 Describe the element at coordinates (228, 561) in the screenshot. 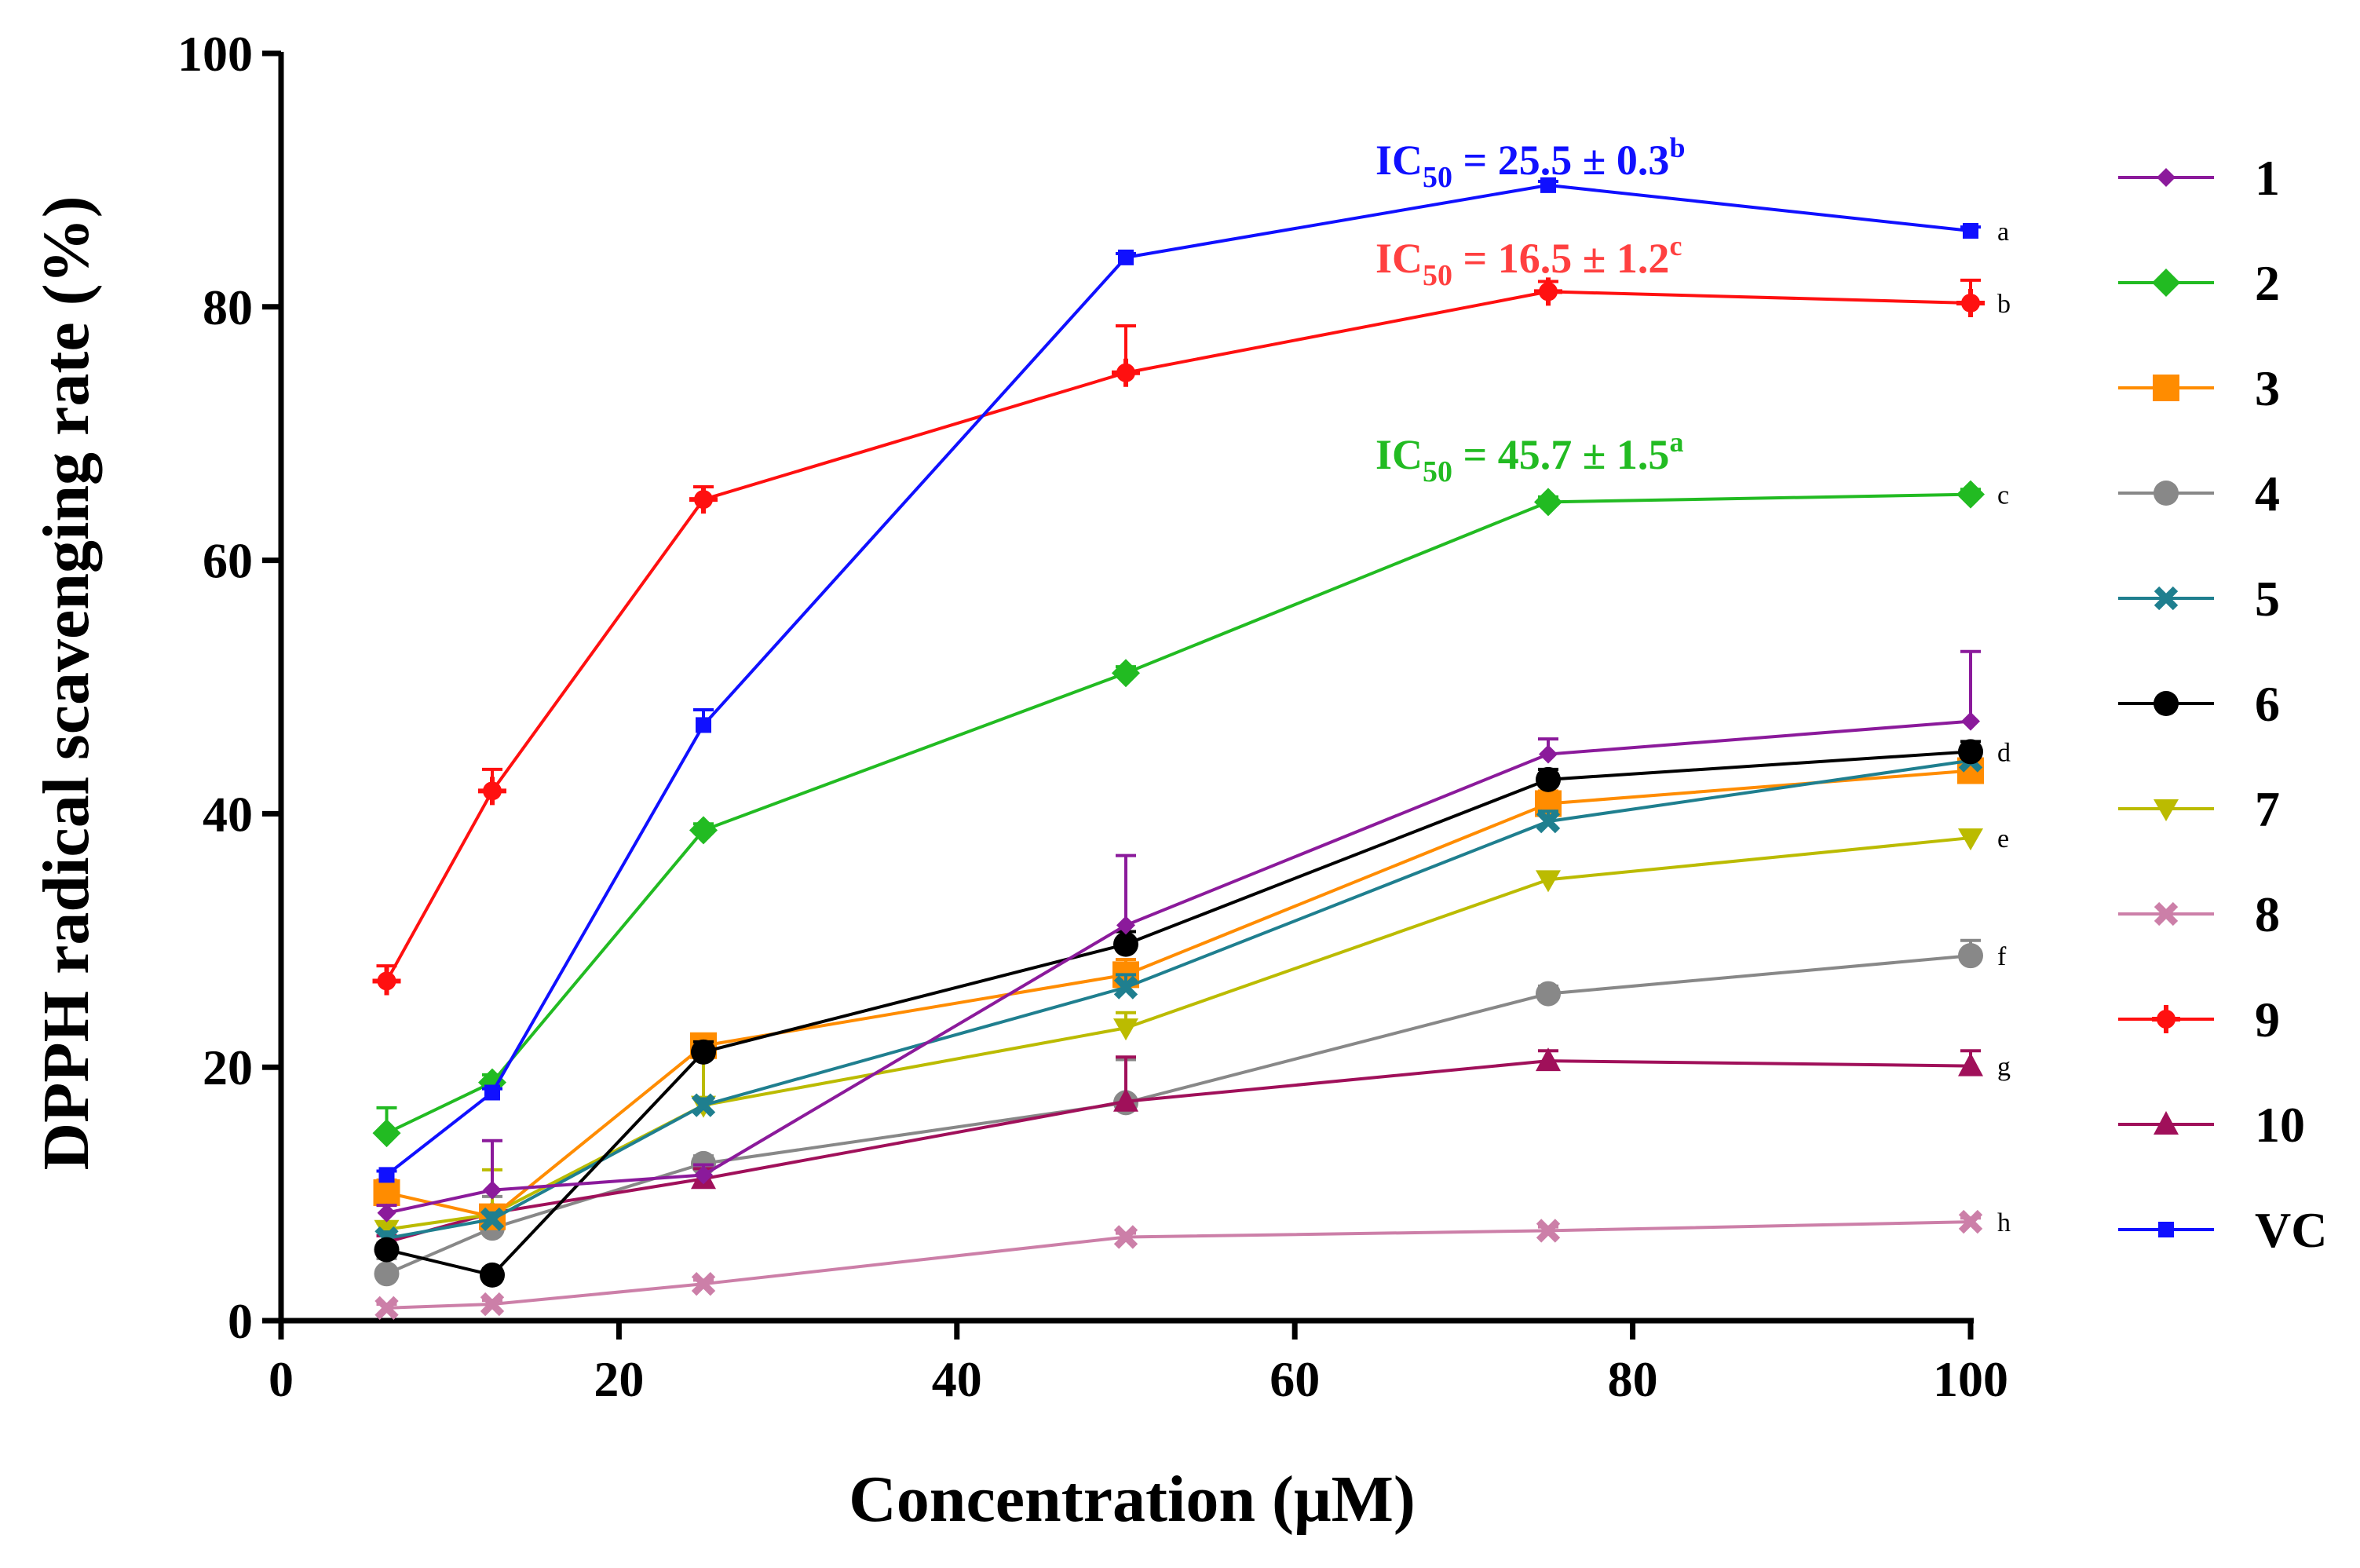

I see `y-tick-label: 60` at that location.